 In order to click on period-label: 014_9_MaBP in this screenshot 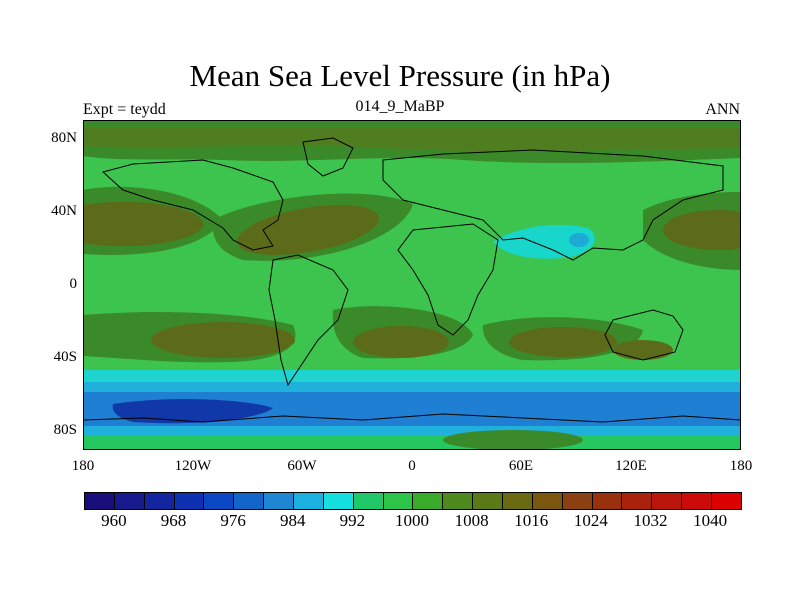, I will do `click(400, 106)`.